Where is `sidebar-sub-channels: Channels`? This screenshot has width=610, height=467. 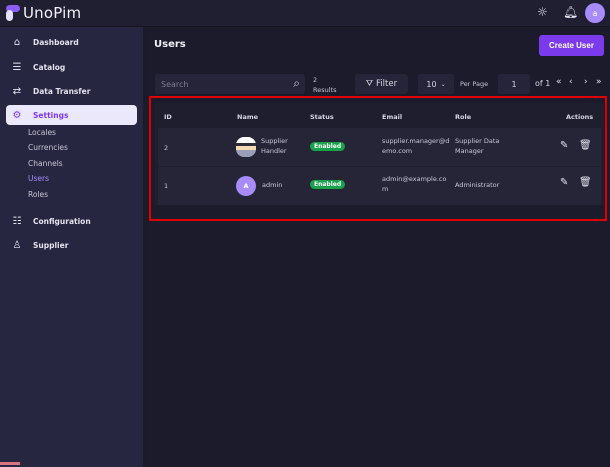
sidebar-sub-channels: Channels is located at coordinates (45, 163).